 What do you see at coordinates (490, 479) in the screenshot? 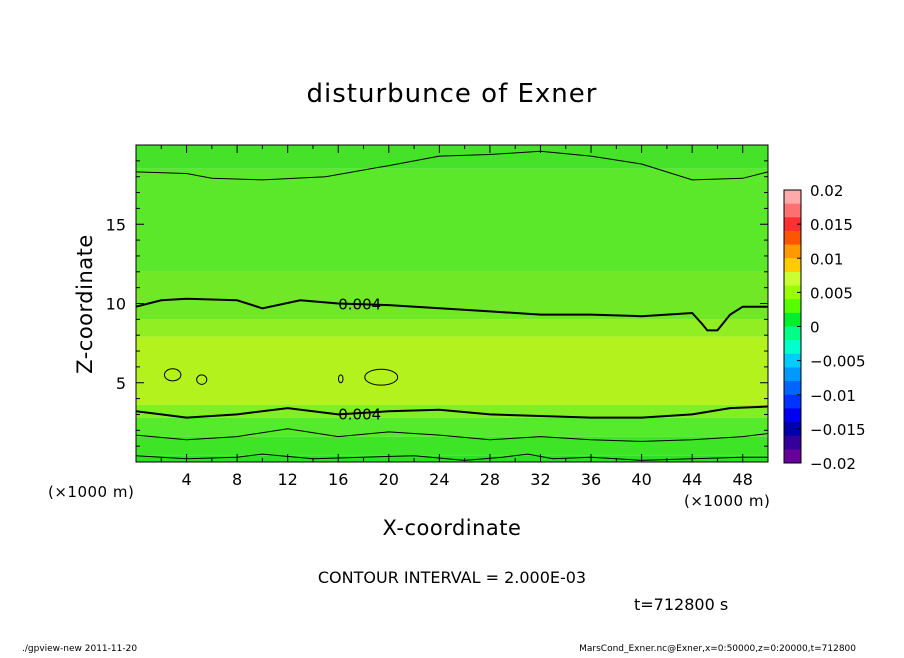
I see `x-tick-label: 28` at bounding box center [490, 479].